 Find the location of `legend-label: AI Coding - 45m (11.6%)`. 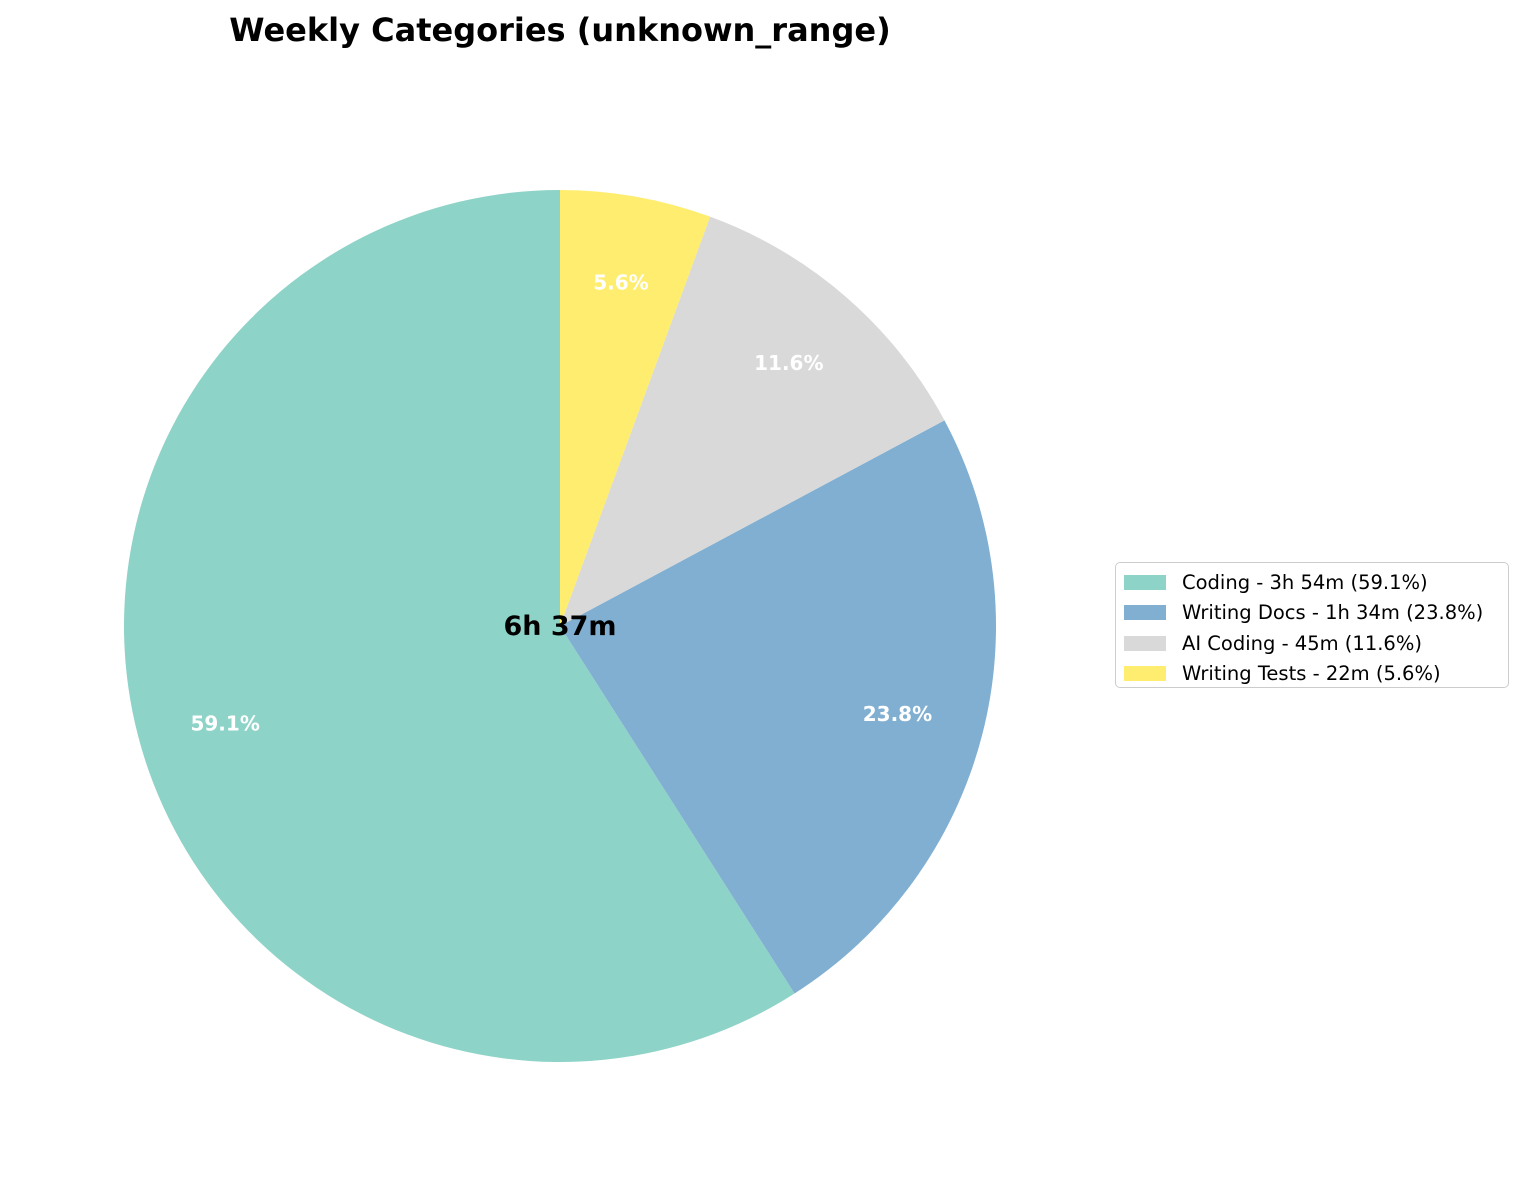

legend-label: AI Coding - 45m (11.6%) is located at coordinates (1302, 643).